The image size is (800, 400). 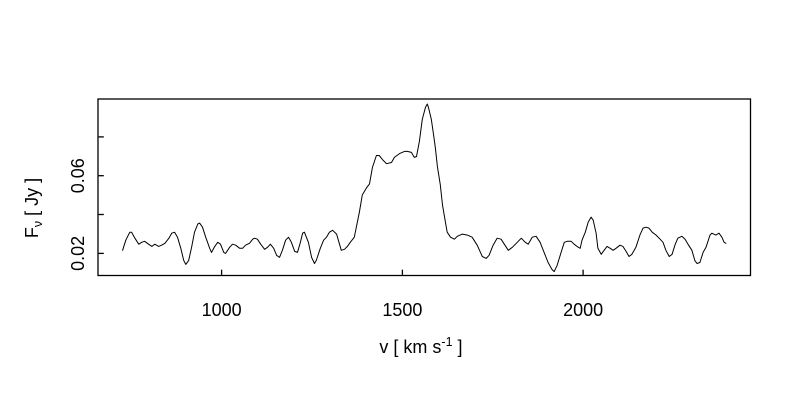 What do you see at coordinates (583, 310) in the screenshot?
I see `x-tick-label: 2000` at bounding box center [583, 310].